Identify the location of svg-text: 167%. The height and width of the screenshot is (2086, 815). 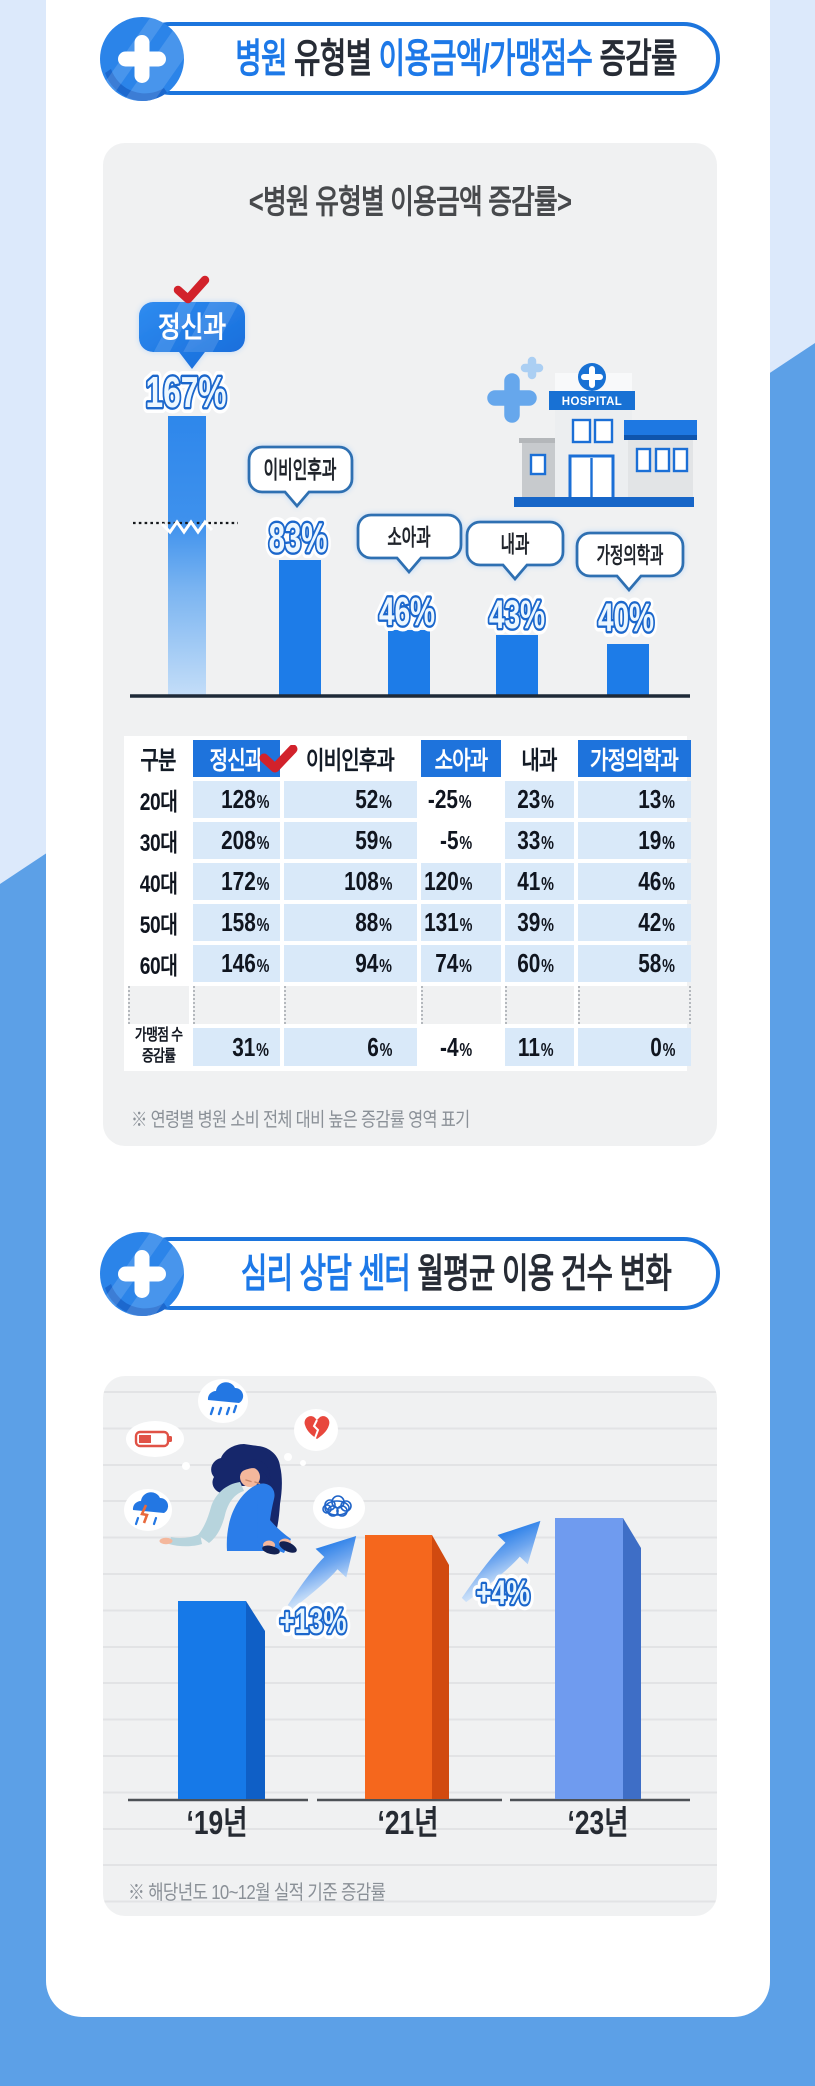
(185, 392).